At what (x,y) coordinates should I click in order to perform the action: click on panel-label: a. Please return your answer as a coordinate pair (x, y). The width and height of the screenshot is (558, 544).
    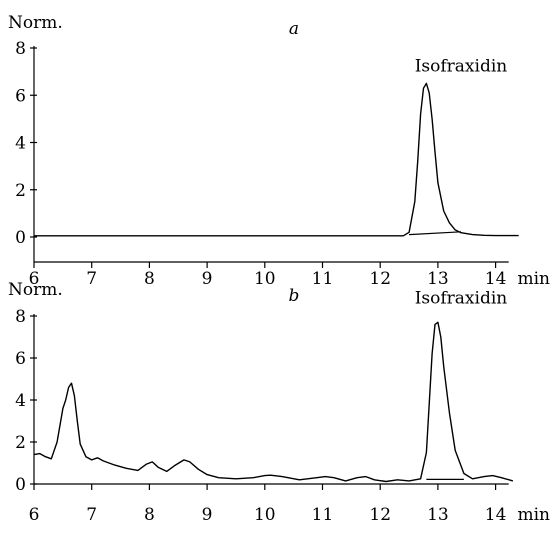
    Looking at the image, I should click on (294, 29).